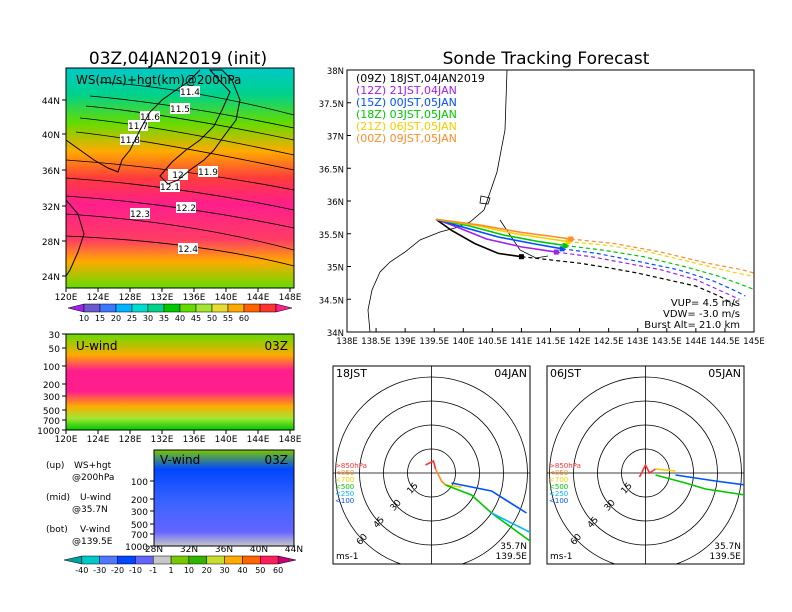  Describe the element at coordinates (93, 466) in the screenshot. I see `note-line1: WS+hgt` at that location.